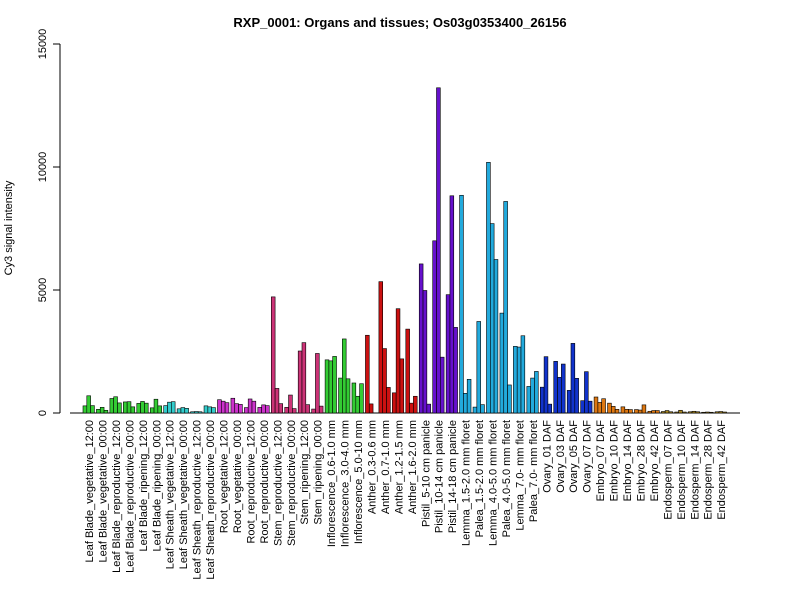 The width and height of the screenshot is (800, 600). What do you see at coordinates (386, 467) in the screenshot?
I see `x-tick-label: Anther_0.7-1.0 mm` at bounding box center [386, 467].